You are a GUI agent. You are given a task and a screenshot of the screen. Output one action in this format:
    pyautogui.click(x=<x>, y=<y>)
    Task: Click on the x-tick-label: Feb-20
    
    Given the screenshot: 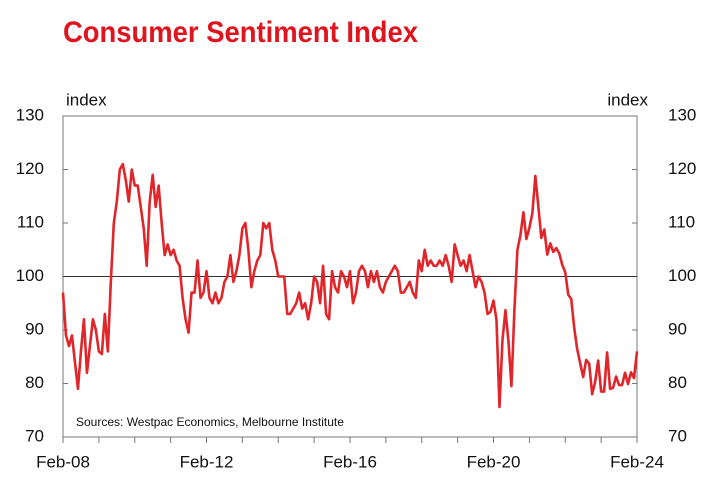 What is the action you would take?
    pyautogui.click(x=494, y=461)
    